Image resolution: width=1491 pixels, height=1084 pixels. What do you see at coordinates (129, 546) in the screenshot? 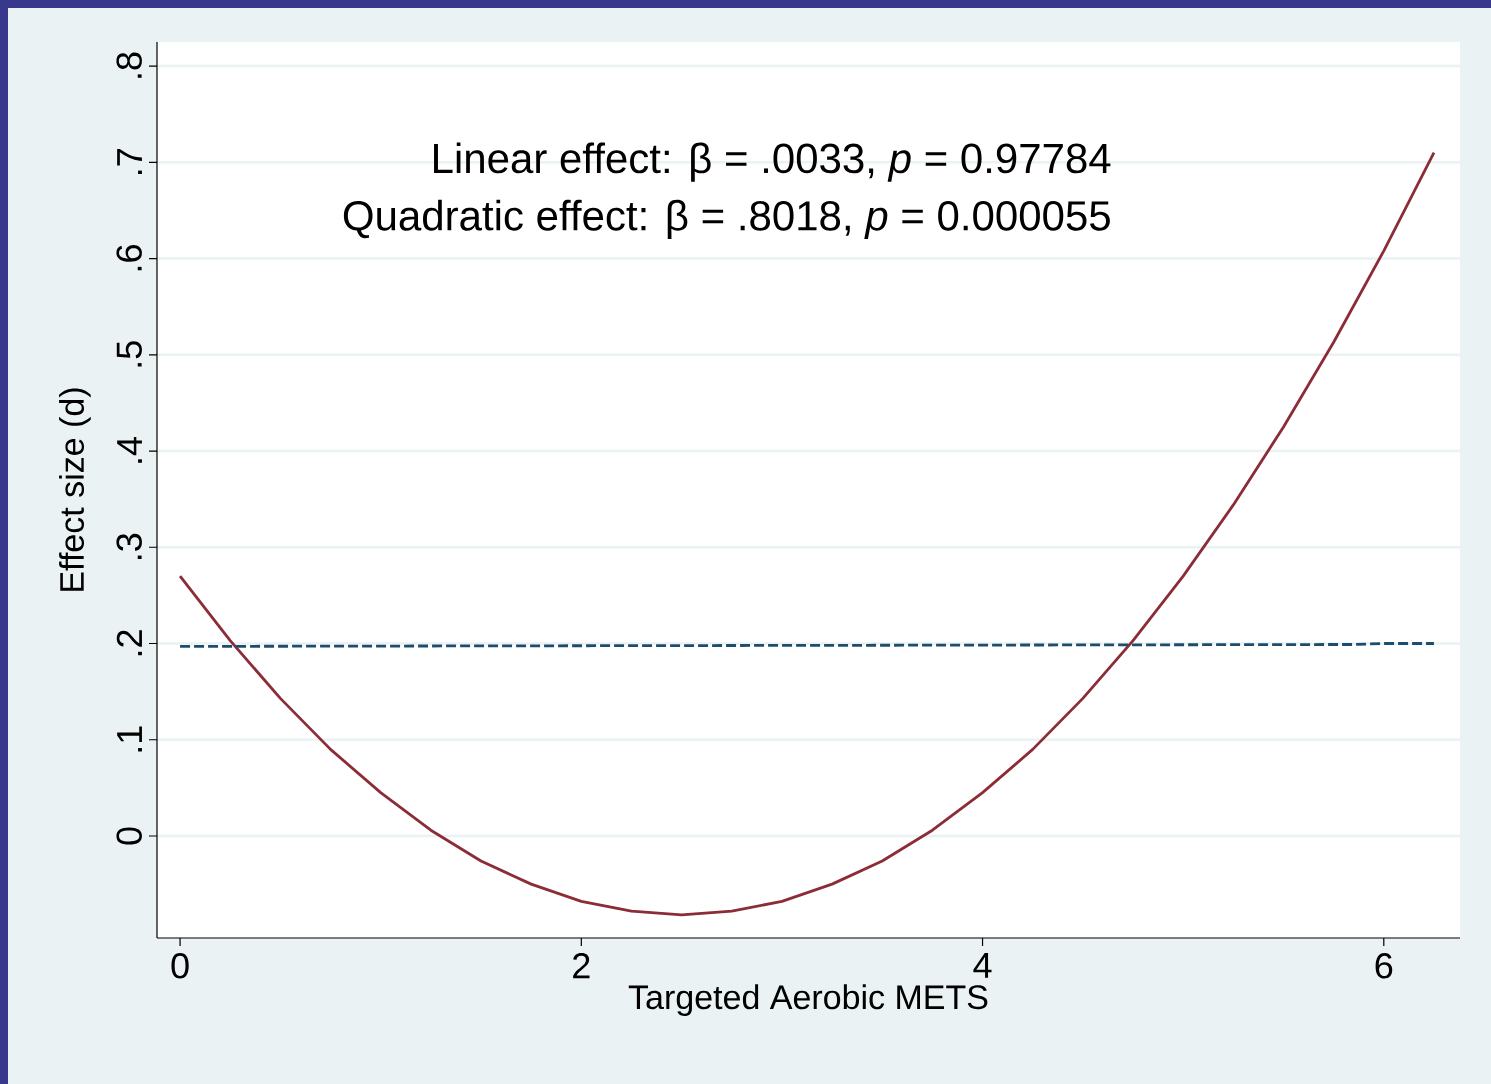
I see `y-tick-label: .3` at bounding box center [129, 546].